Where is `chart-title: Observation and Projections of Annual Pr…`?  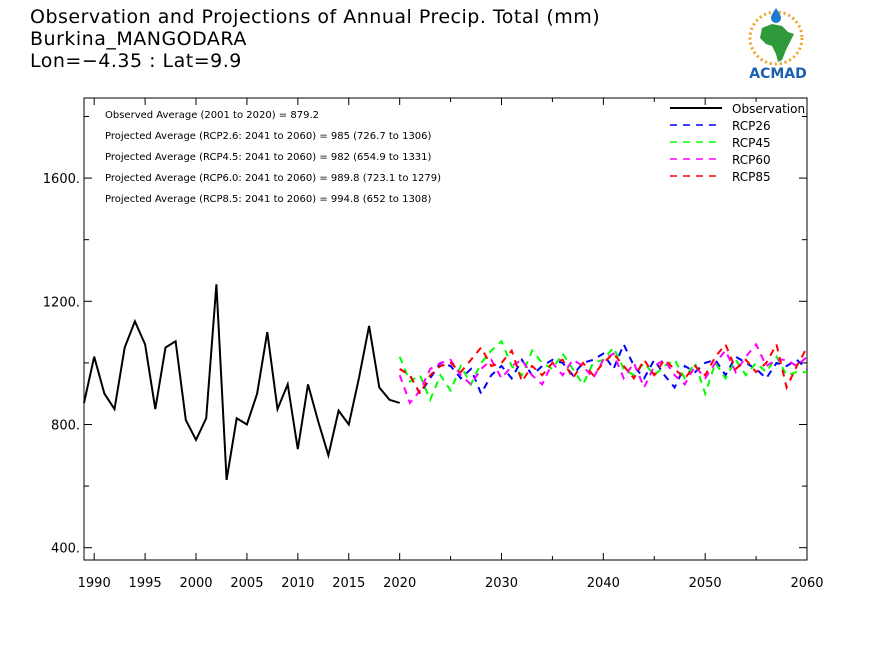
chart-title: Observation and Projections of Annual Pr… is located at coordinates (315, 17).